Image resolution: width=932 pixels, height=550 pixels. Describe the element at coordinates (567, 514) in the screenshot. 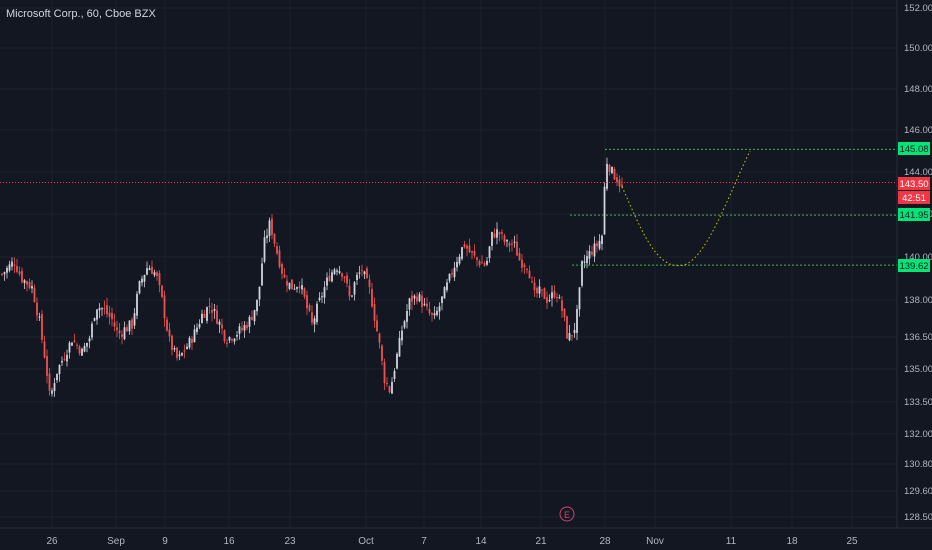

I see `earnings-marker: E` at that location.